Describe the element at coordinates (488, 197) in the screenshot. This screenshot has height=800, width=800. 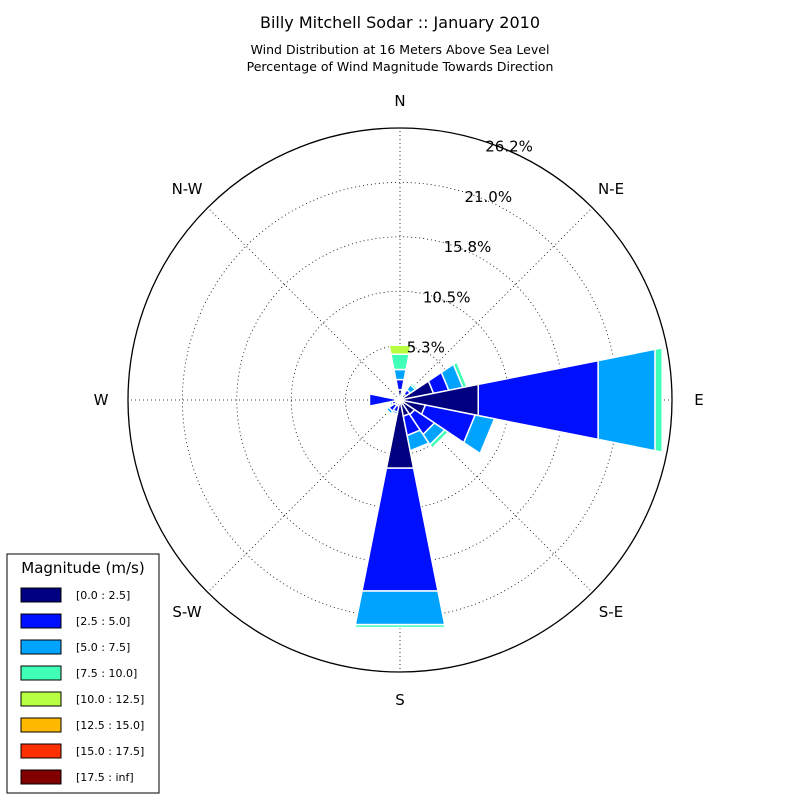
I see `ring-label-4: 21.0%` at that location.